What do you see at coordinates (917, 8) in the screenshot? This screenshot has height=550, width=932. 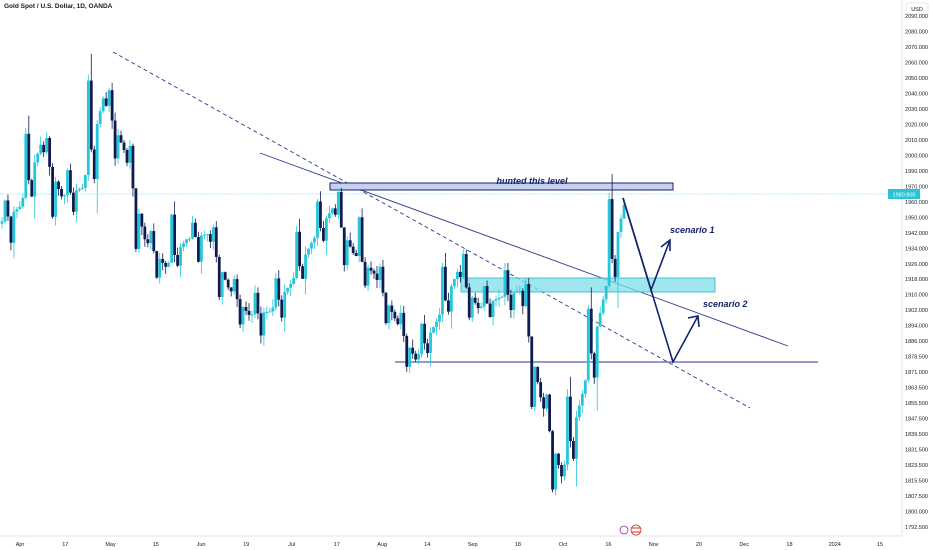 I see `currency-badge` at bounding box center [917, 8].